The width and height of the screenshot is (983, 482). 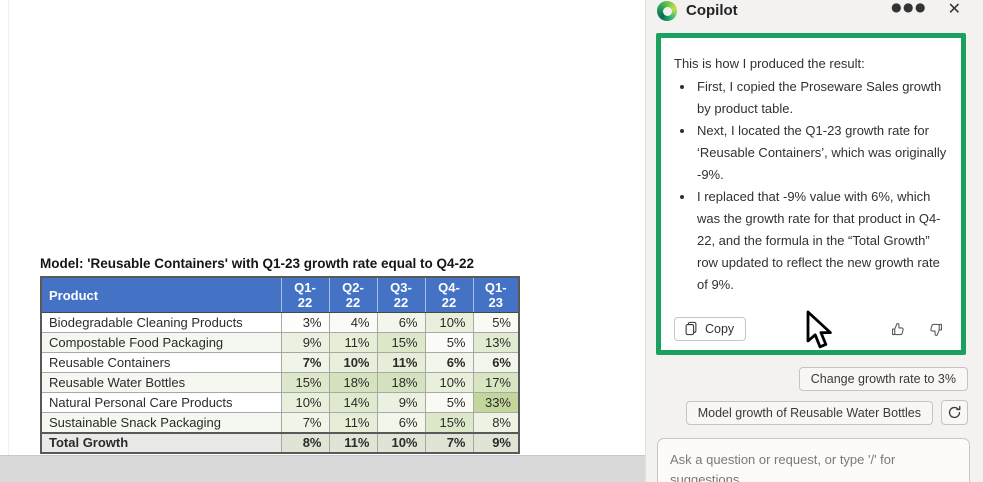 I want to click on chat-input, so click(x=813, y=460).